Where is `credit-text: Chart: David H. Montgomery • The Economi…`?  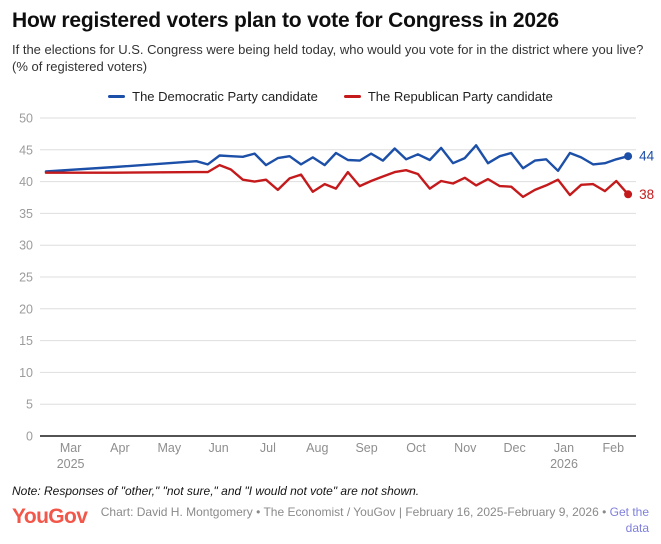
credit-text: Chart: David H. Montgomery • The Economi… is located at coordinates (355, 512).